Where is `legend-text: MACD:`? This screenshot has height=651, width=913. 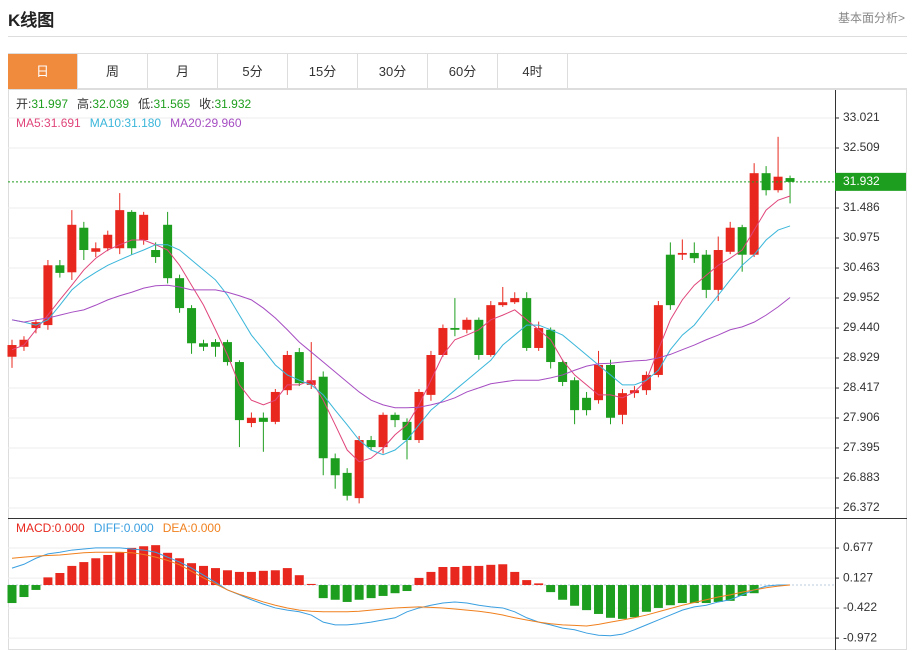
legend-text: MACD: is located at coordinates (35, 528).